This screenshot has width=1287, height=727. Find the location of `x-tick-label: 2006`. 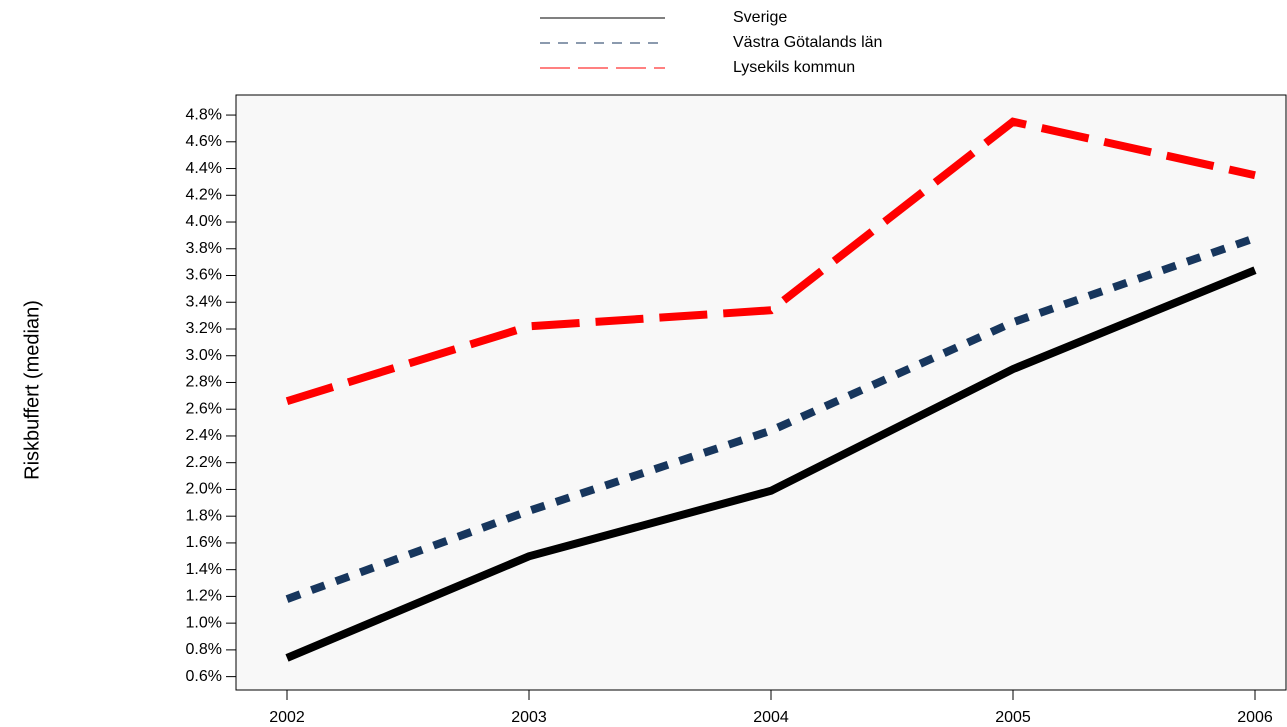

x-tick-label: 2006 is located at coordinates (1255, 717).